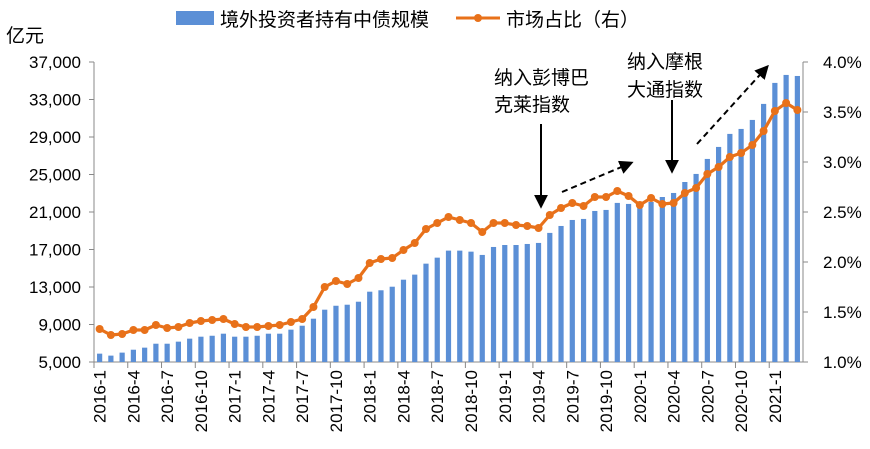 This screenshot has width=870, height=449. I want to click on right-tick-label: 2.0%, so click(842, 262).